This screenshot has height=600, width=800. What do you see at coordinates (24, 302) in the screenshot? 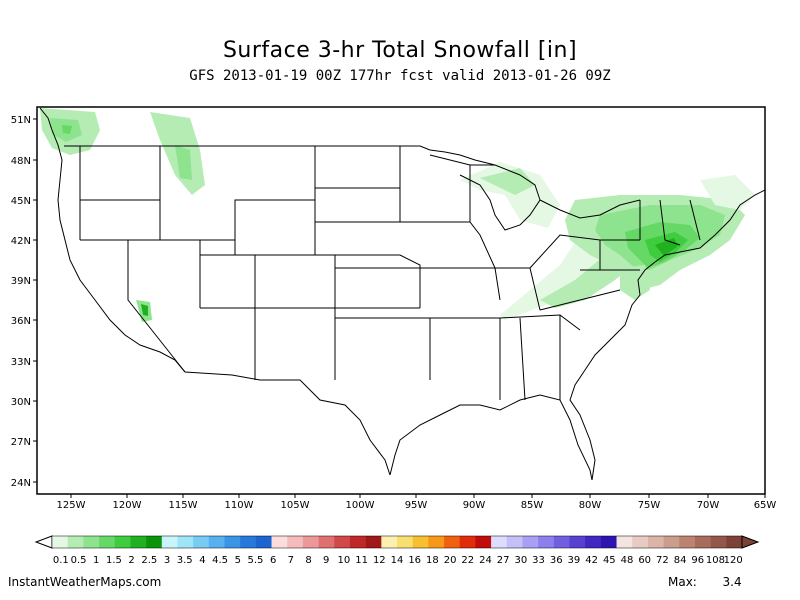
I see `latitude-axis: 51N 48N 45N 42N 39N 36N 33N 30N 27N 24N` at bounding box center [24, 302].